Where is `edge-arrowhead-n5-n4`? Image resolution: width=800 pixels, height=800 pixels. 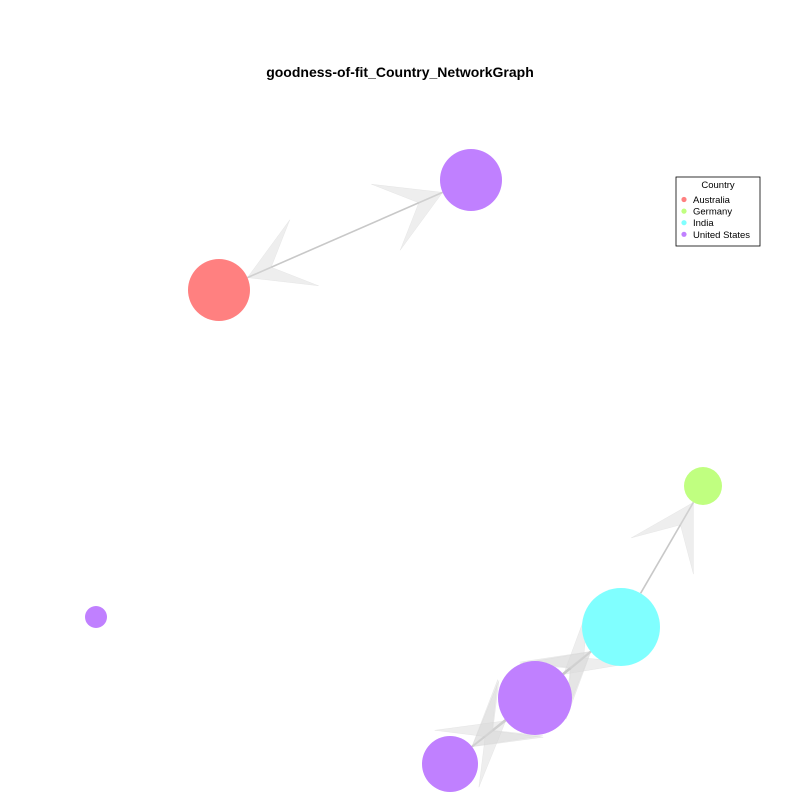 edge-arrowhead-n5-n4 is located at coordinates (556, 685).